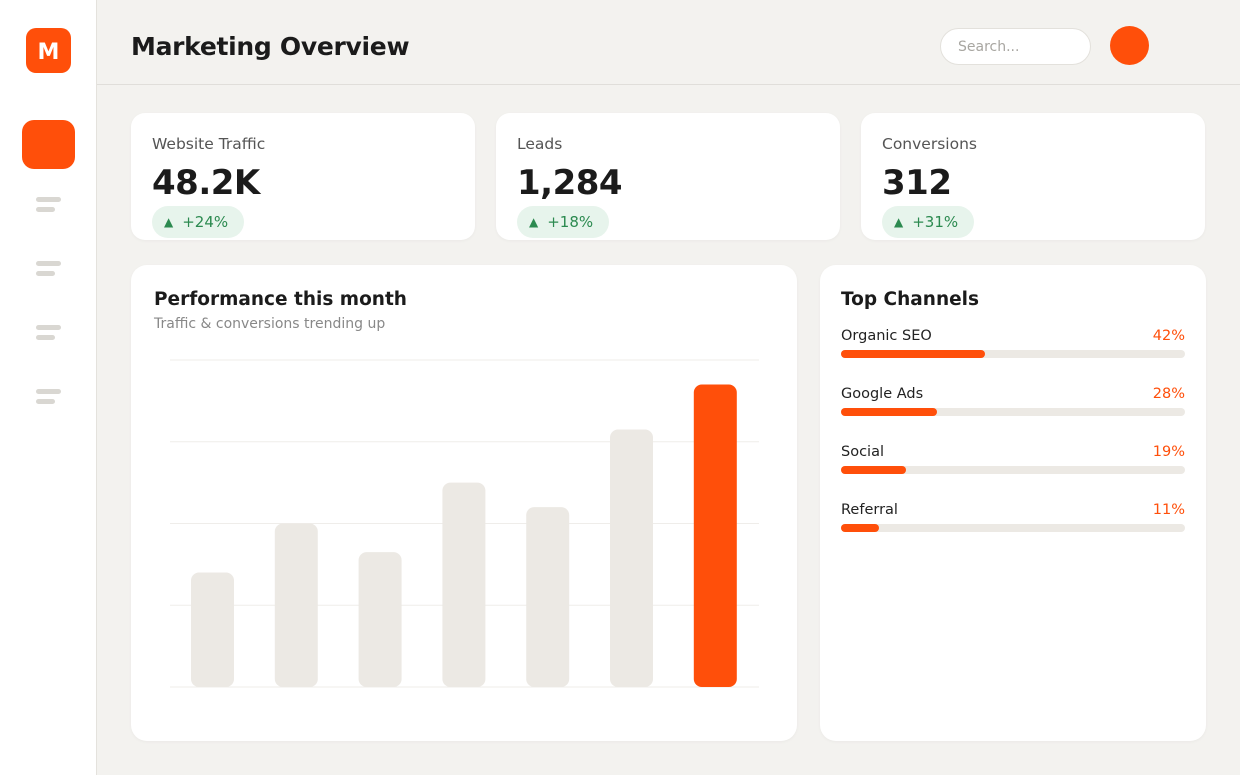 The height and width of the screenshot is (775, 1240). I want to click on kpi-delta-value: +24%, so click(205, 222).